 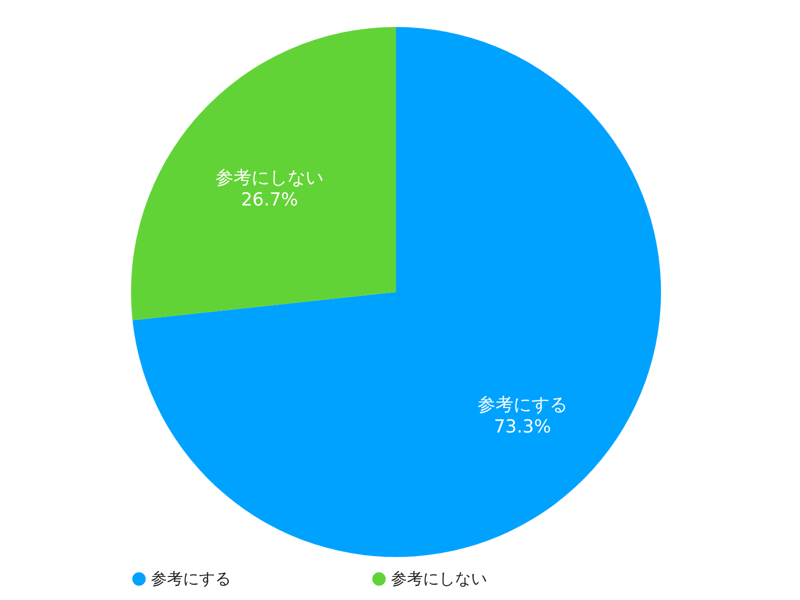 I want to click on slice-label: 参考にする, so click(x=522, y=405).